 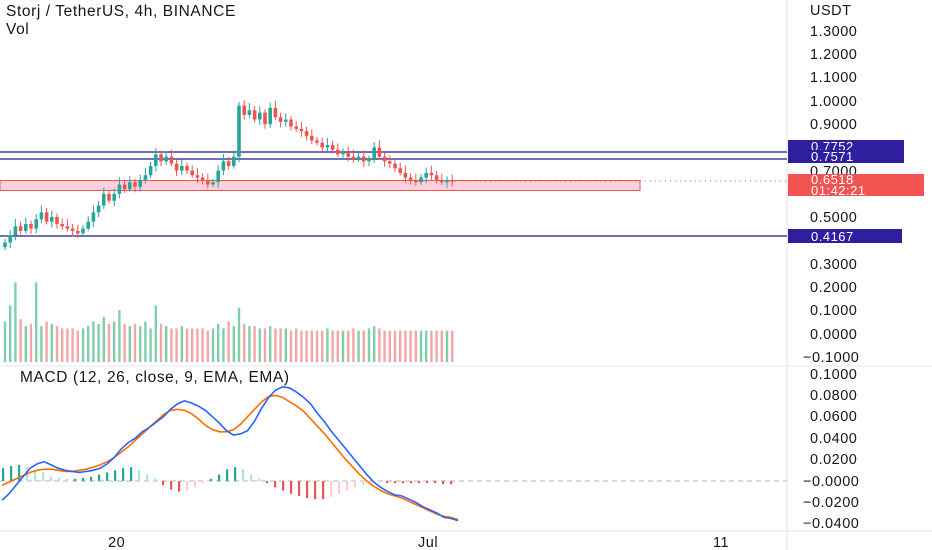 I want to click on macd-tick: −0.0000, so click(x=831, y=482).